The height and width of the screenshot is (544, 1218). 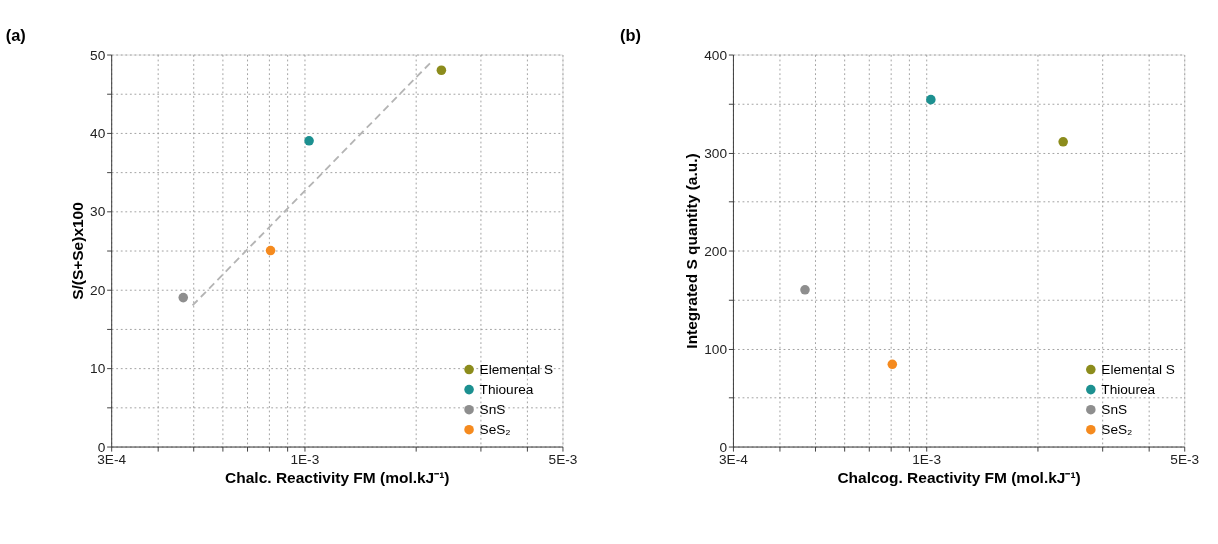 What do you see at coordinates (77, 251) in the screenshot?
I see `y-axis-title: S/(S+Se)x100` at bounding box center [77, 251].